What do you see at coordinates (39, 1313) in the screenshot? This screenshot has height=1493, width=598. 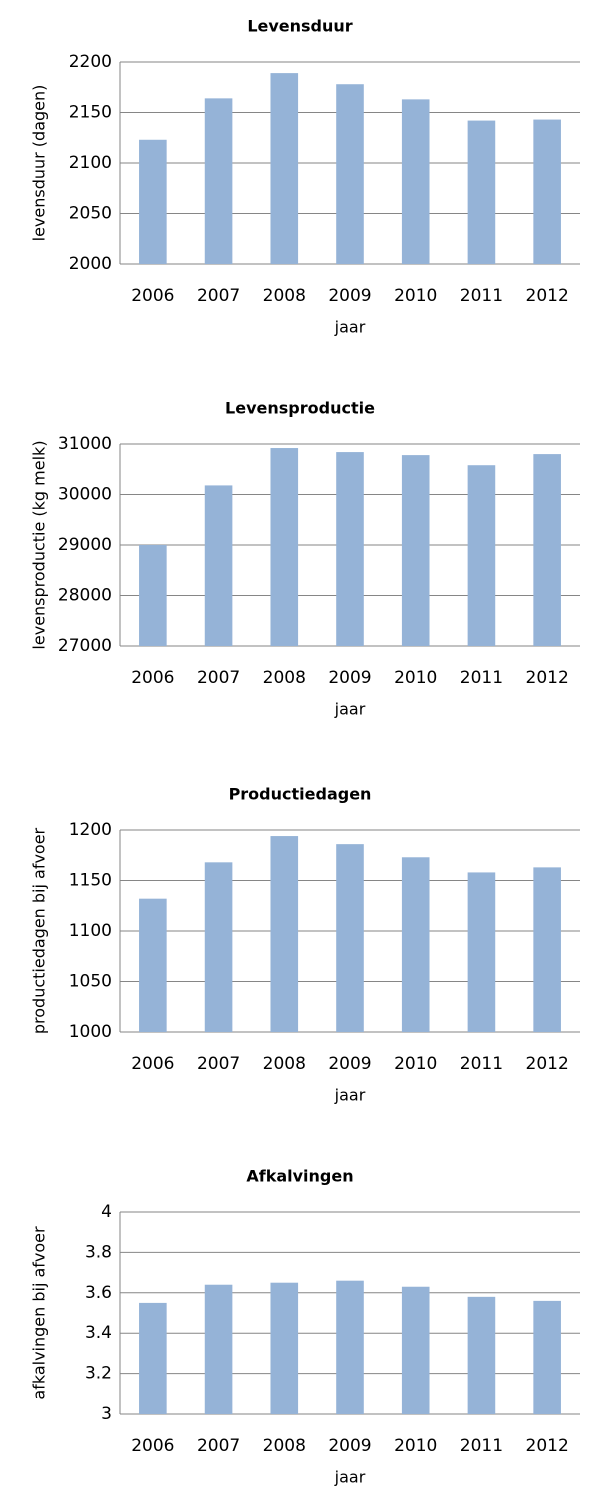 I see `y-axis-label: afkalvingen bij afvoer` at bounding box center [39, 1313].